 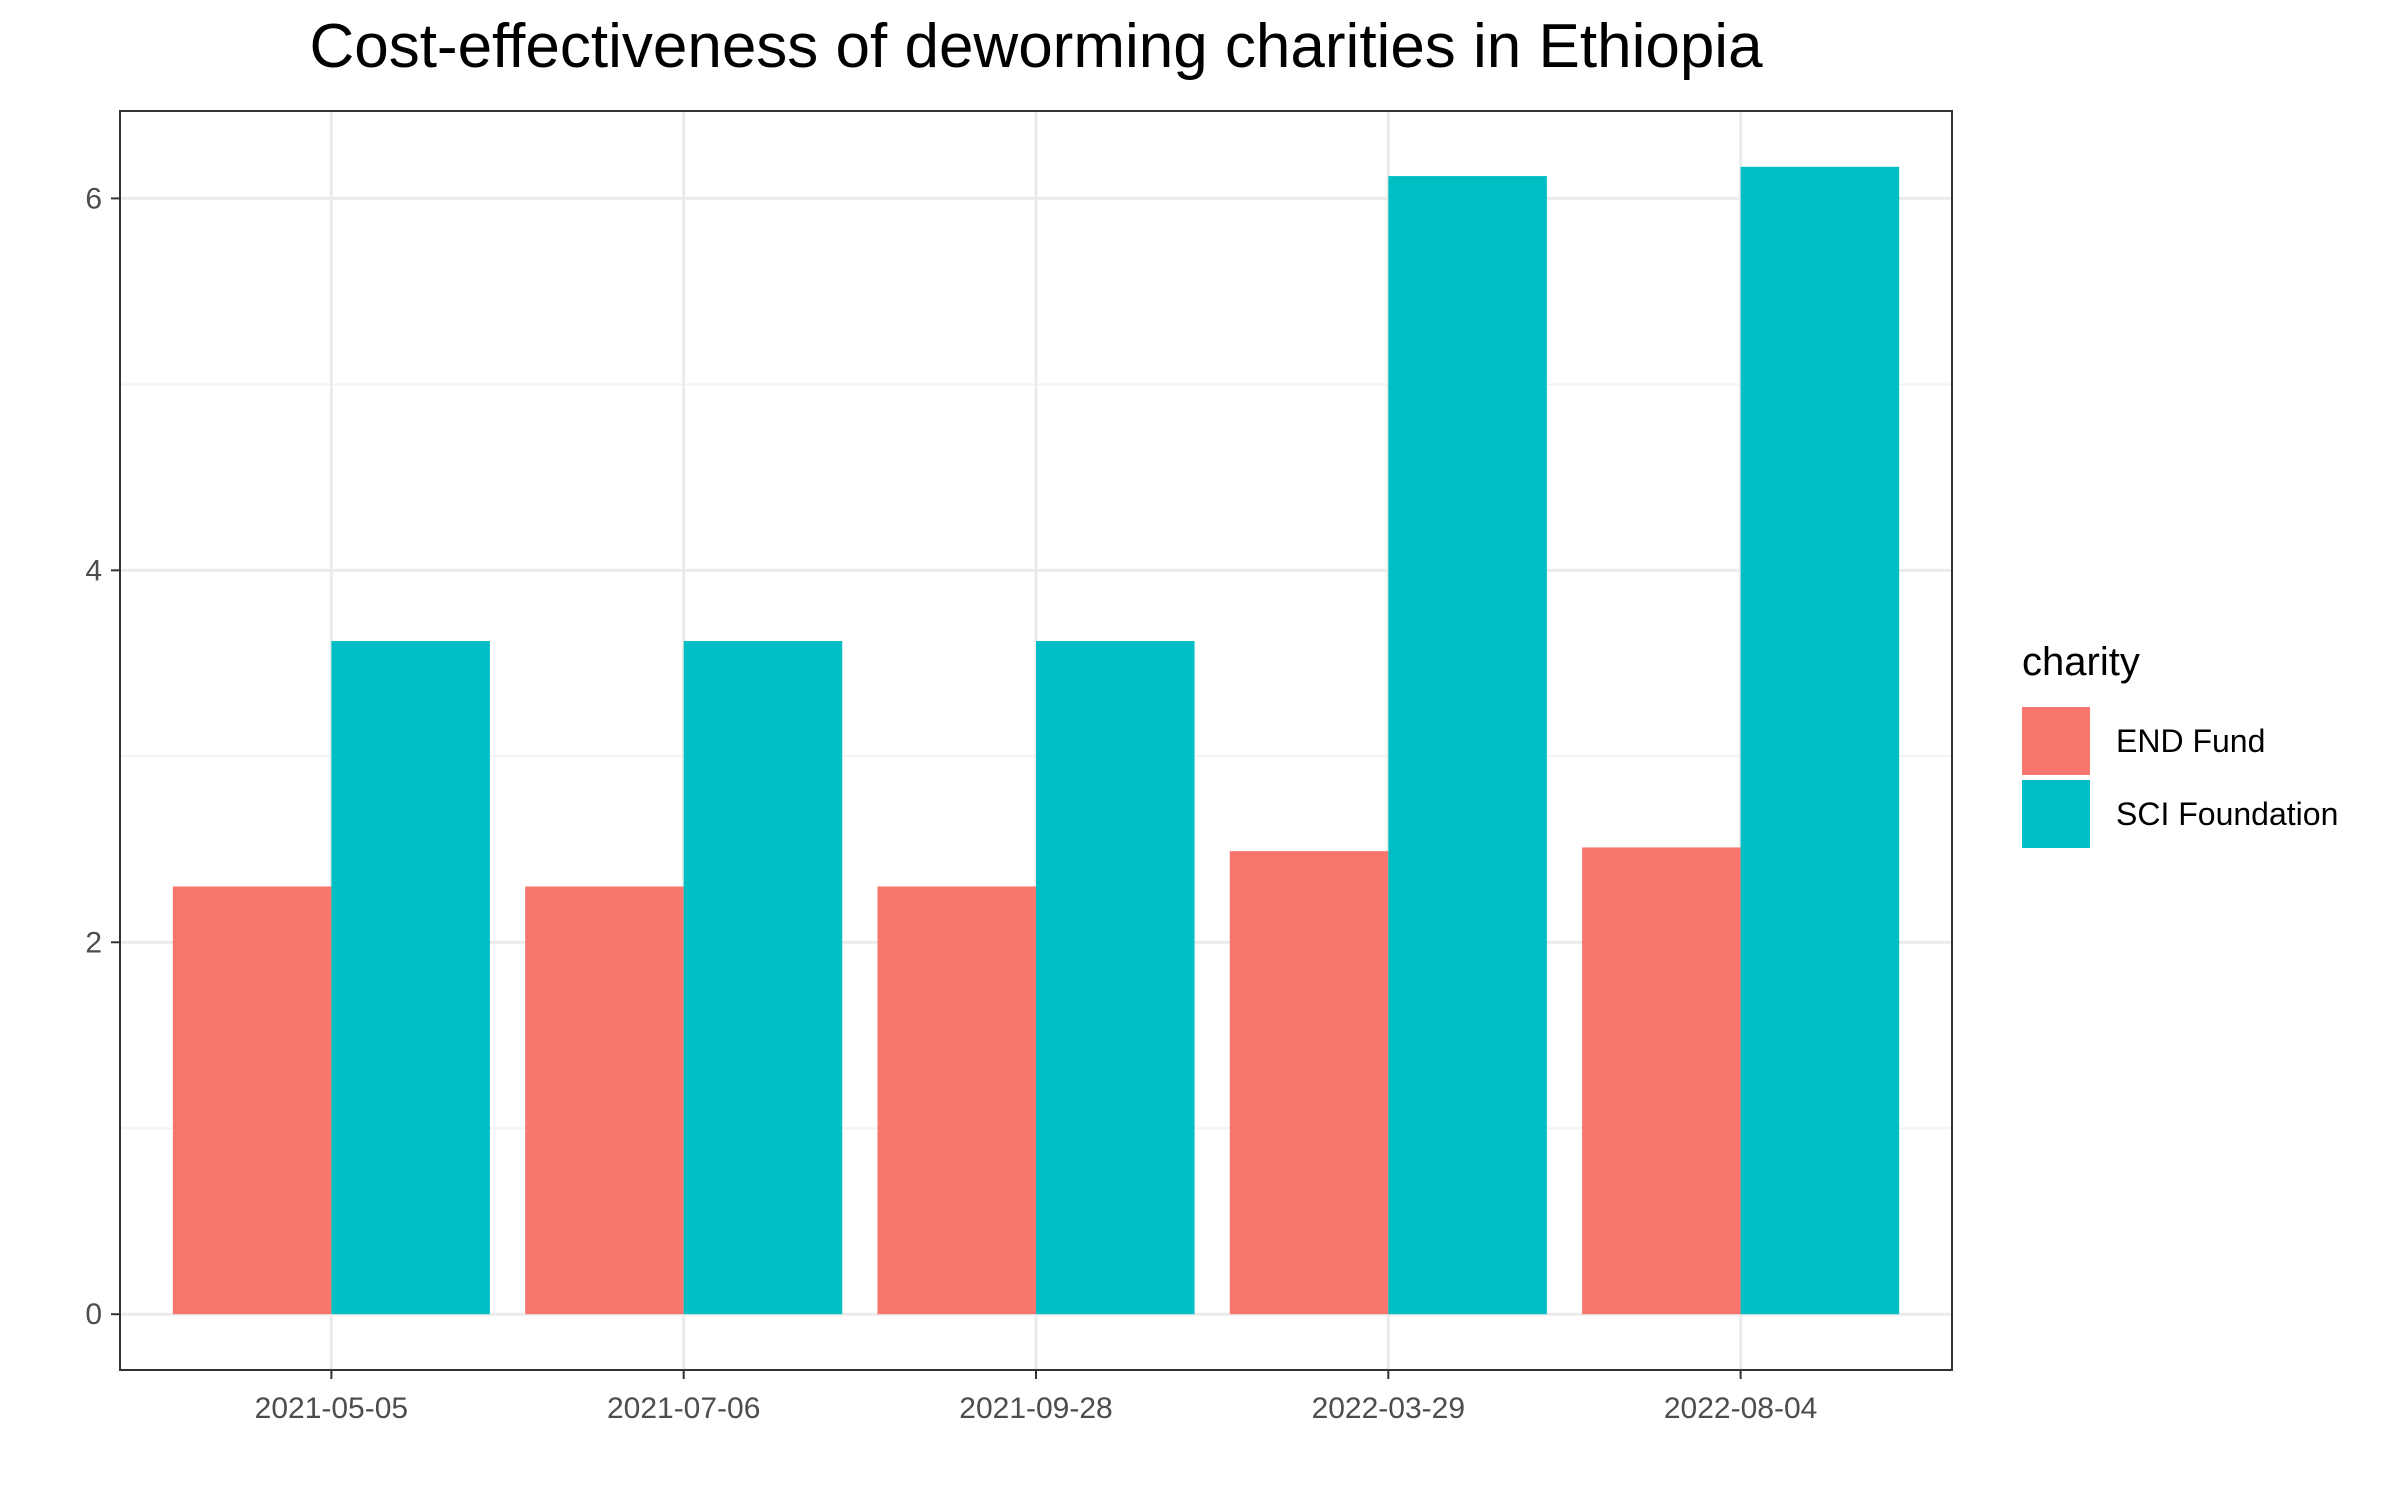 I want to click on y-tick-label: 0, so click(x=93, y=1314).